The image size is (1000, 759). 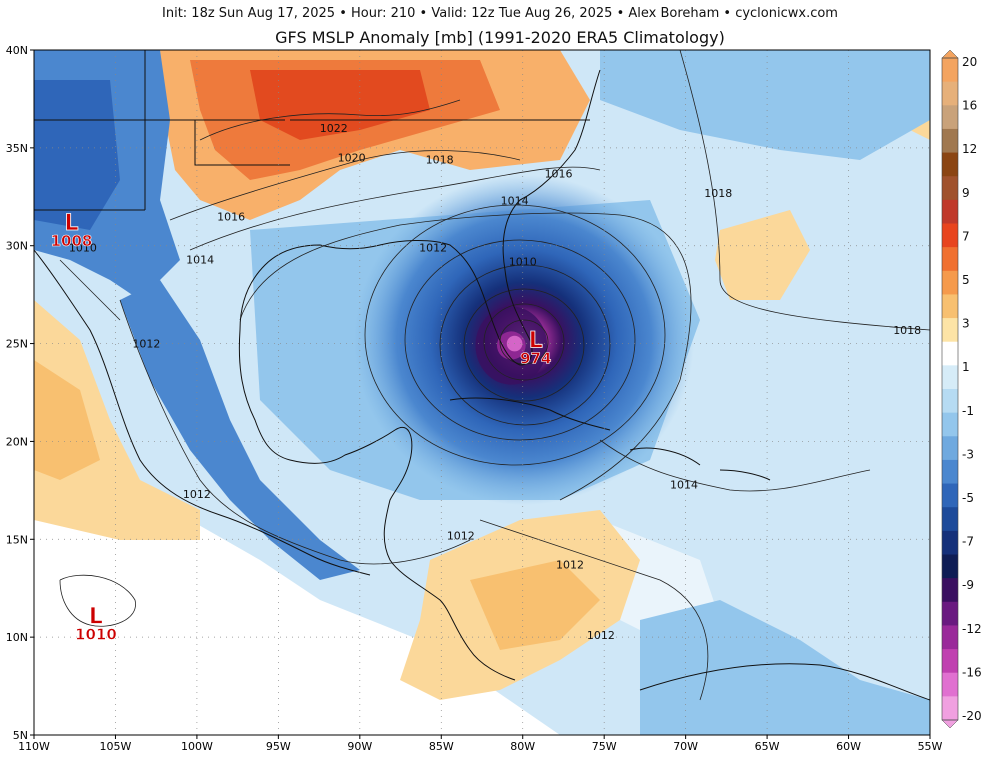 I want to click on cold-anomaly-west-core, so click(x=77, y=155).